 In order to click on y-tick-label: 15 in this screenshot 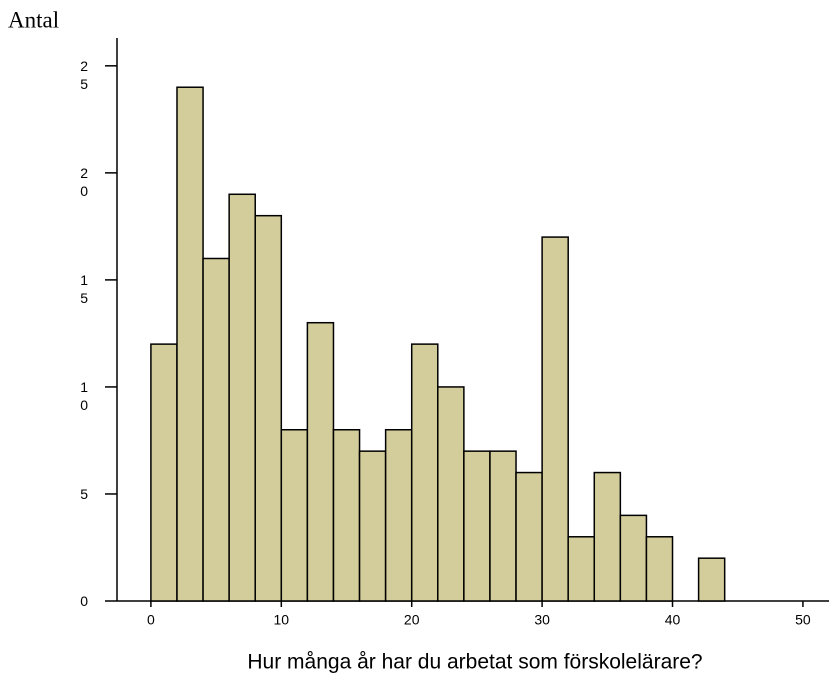, I will do `click(84, 288)`.